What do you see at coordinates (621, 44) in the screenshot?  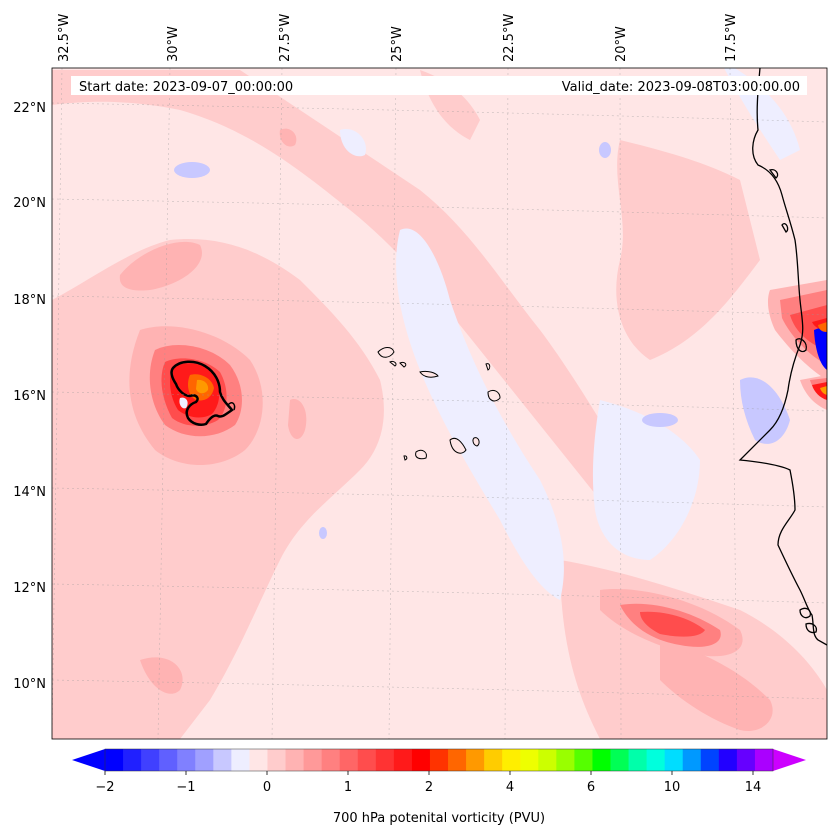 I see `lon-label: 20°W` at bounding box center [621, 44].